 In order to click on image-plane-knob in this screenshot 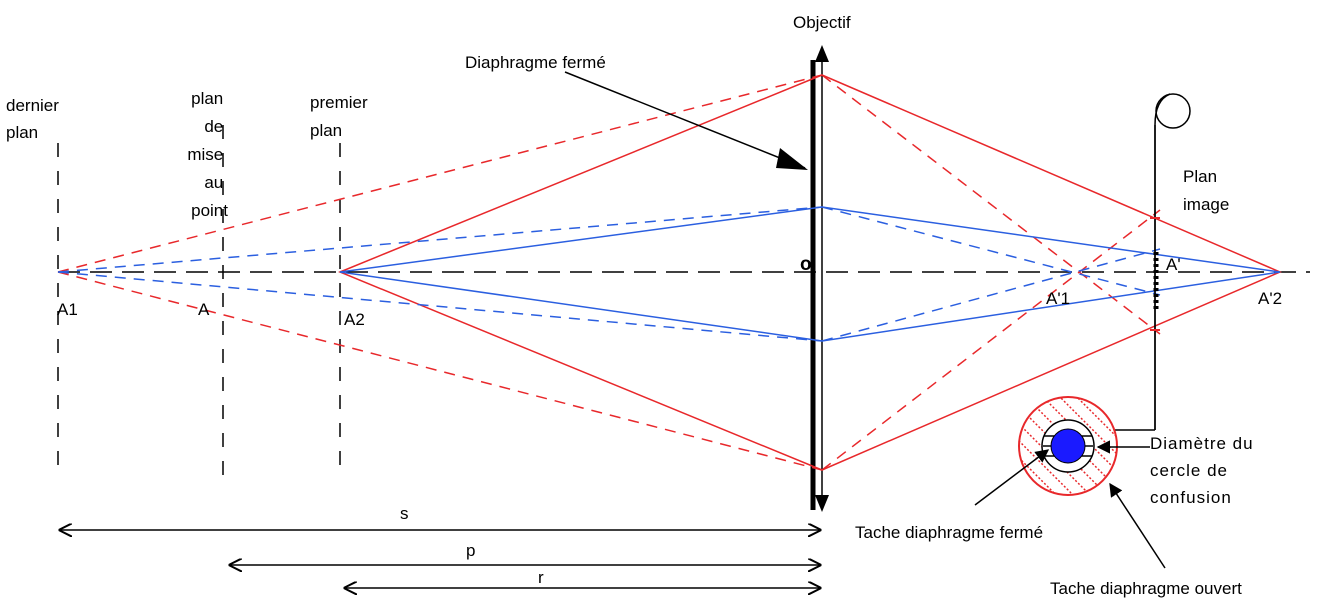, I will do `click(1173, 111)`.